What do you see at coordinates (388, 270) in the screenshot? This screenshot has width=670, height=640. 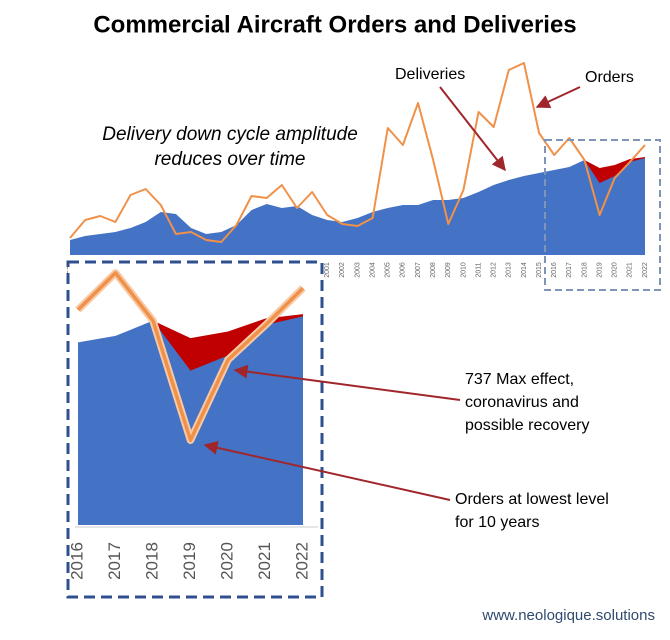 I see `x-tick-label: 2005` at bounding box center [388, 270].